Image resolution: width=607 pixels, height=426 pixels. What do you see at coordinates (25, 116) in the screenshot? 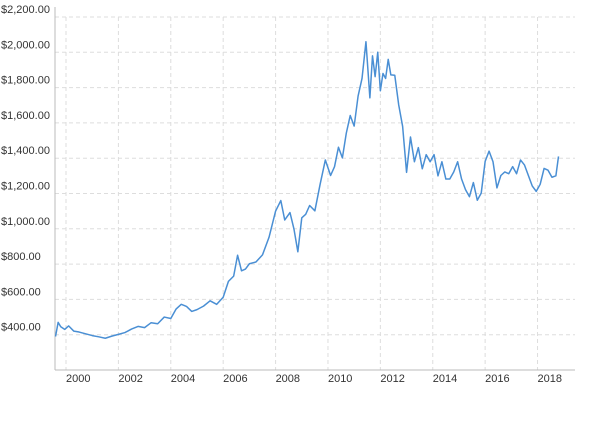
I see `y-tick-label: $1,600.00` at bounding box center [25, 116].